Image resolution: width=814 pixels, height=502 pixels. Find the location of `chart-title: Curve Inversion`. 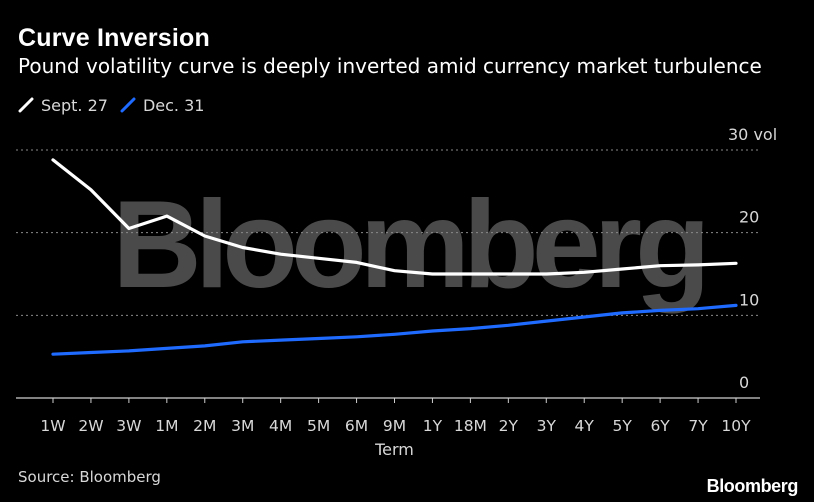

chart-title: Curve Inversion is located at coordinates (114, 38).